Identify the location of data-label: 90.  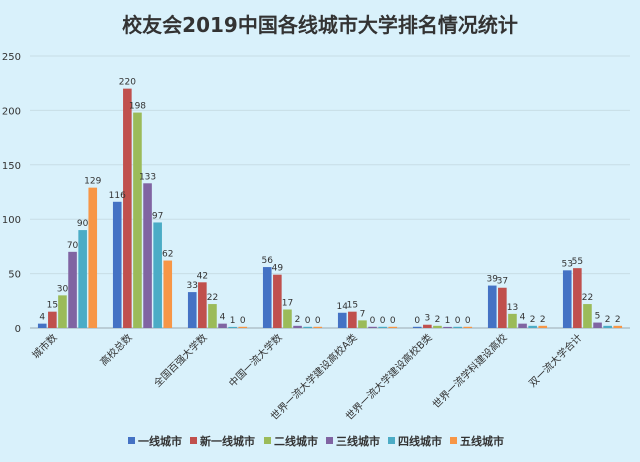
(83, 224).